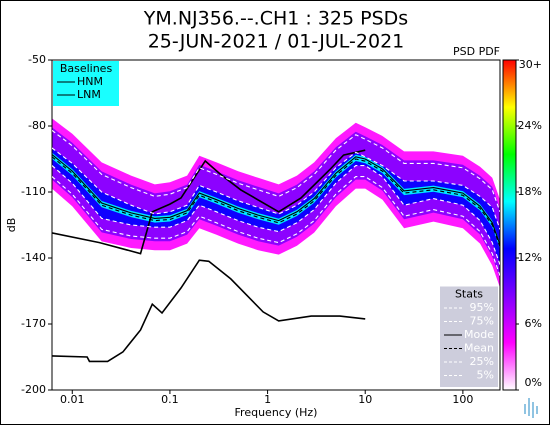 The image size is (550, 425). What do you see at coordinates (365, 399) in the screenshot?
I see `x-tick-label: 10` at bounding box center [365, 399].